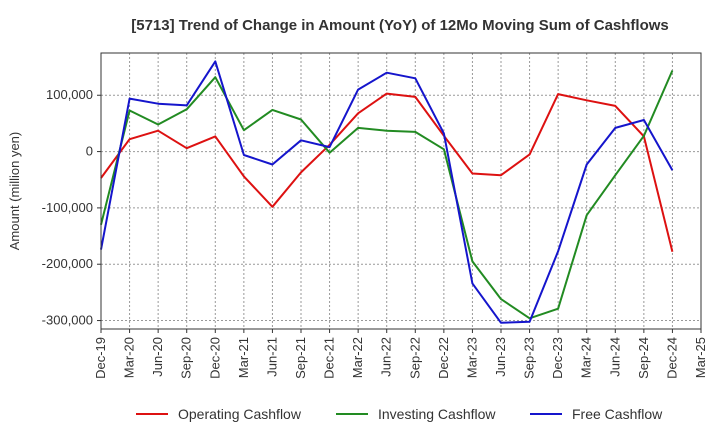 The height and width of the screenshot is (440, 720). I want to click on x-tick-label: Dec-20, so click(214, 358).